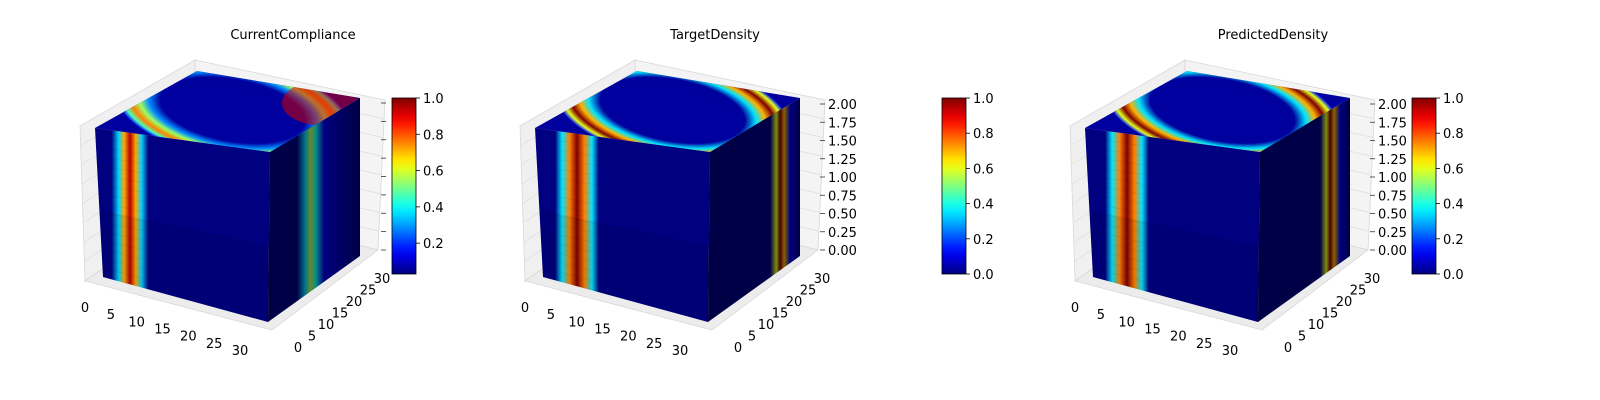 This screenshot has height=400, width=1600. What do you see at coordinates (714, 35) in the screenshot?
I see `subplot-title: TargetDensity` at bounding box center [714, 35].